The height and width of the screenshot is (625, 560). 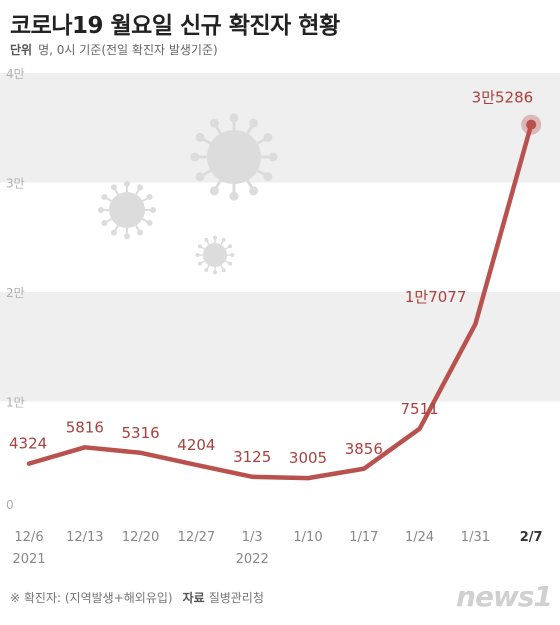 I want to click on y-tick-label: 1만, so click(x=15, y=403).